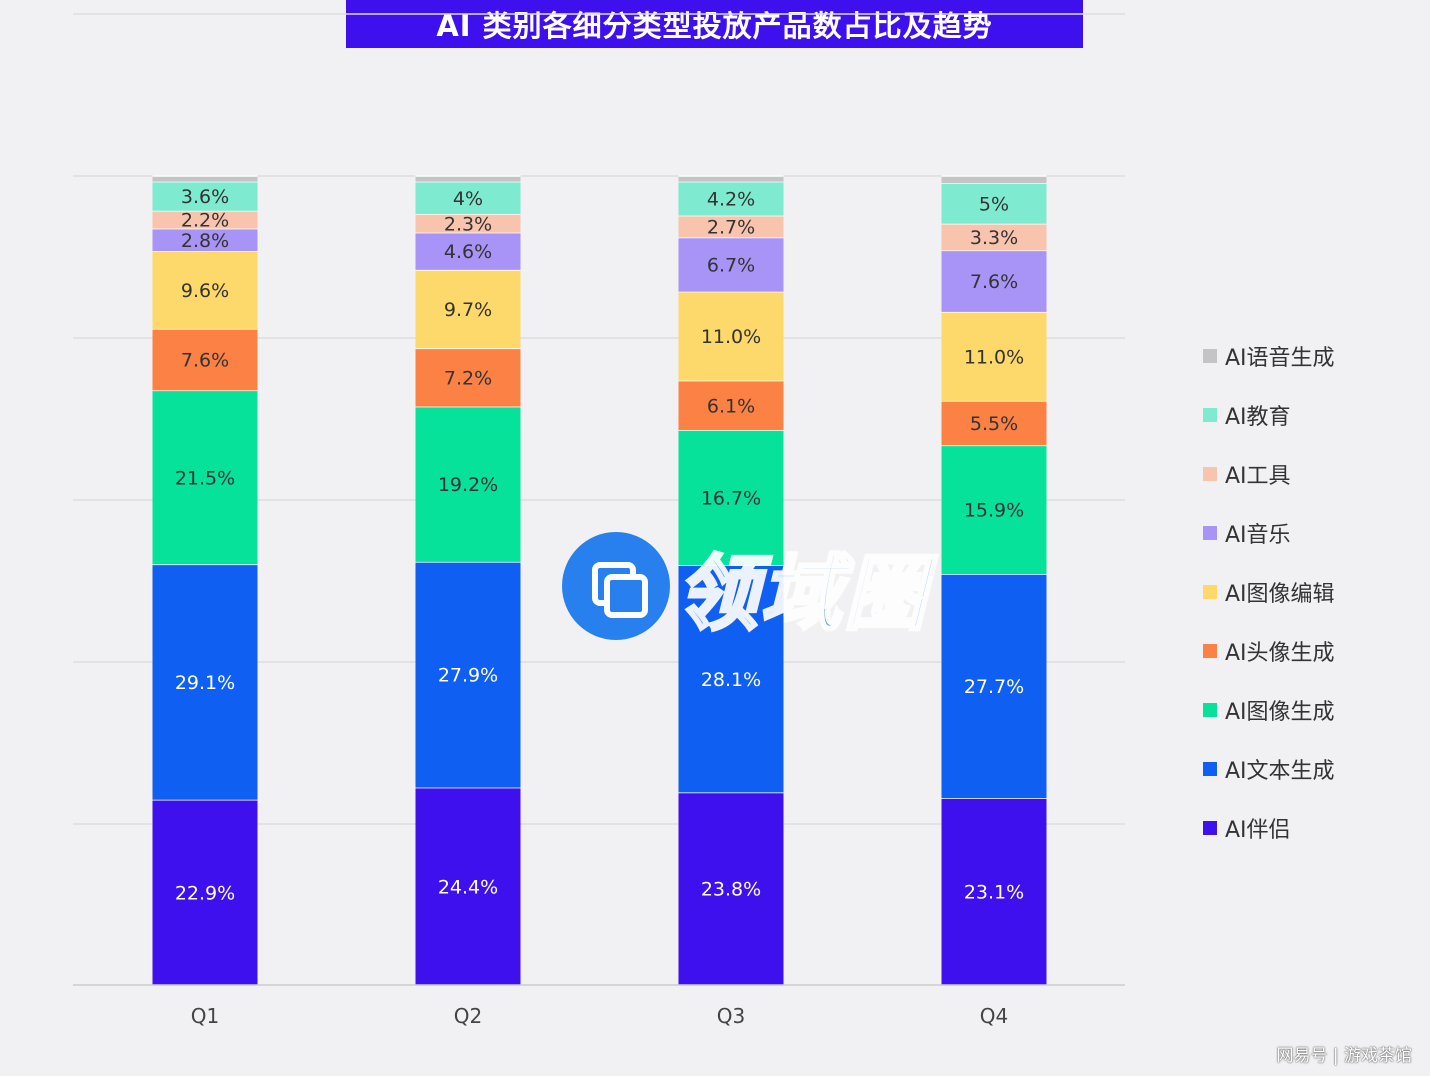 The height and width of the screenshot is (1076, 1430). Describe the element at coordinates (1310, 827) in the screenshot. I see `legend-item: AI伴侣` at that location.